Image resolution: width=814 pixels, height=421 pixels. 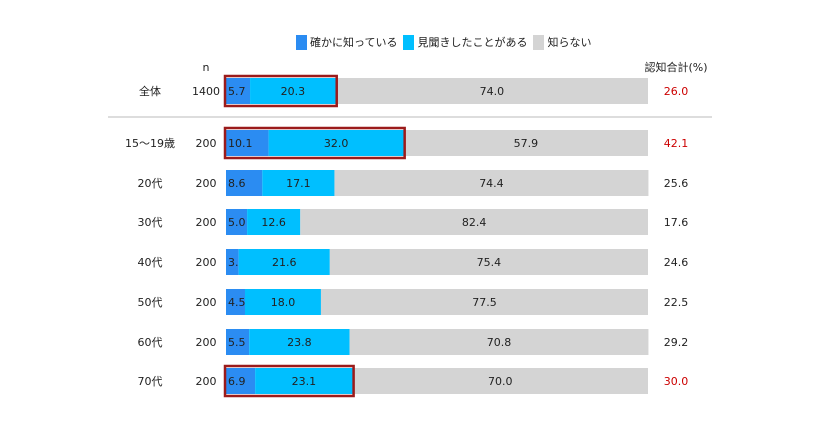 I want to click on data-label: 6.9, so click(x=237, y=381).